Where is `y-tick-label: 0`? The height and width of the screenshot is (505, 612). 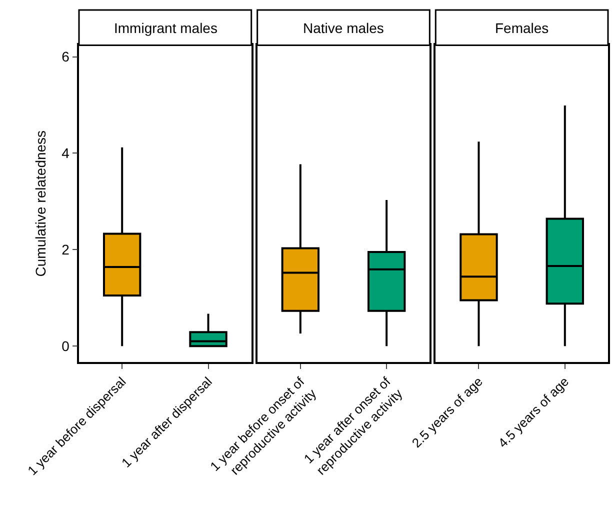 y-tick-label: 0 is located at coordinates (66, 346).